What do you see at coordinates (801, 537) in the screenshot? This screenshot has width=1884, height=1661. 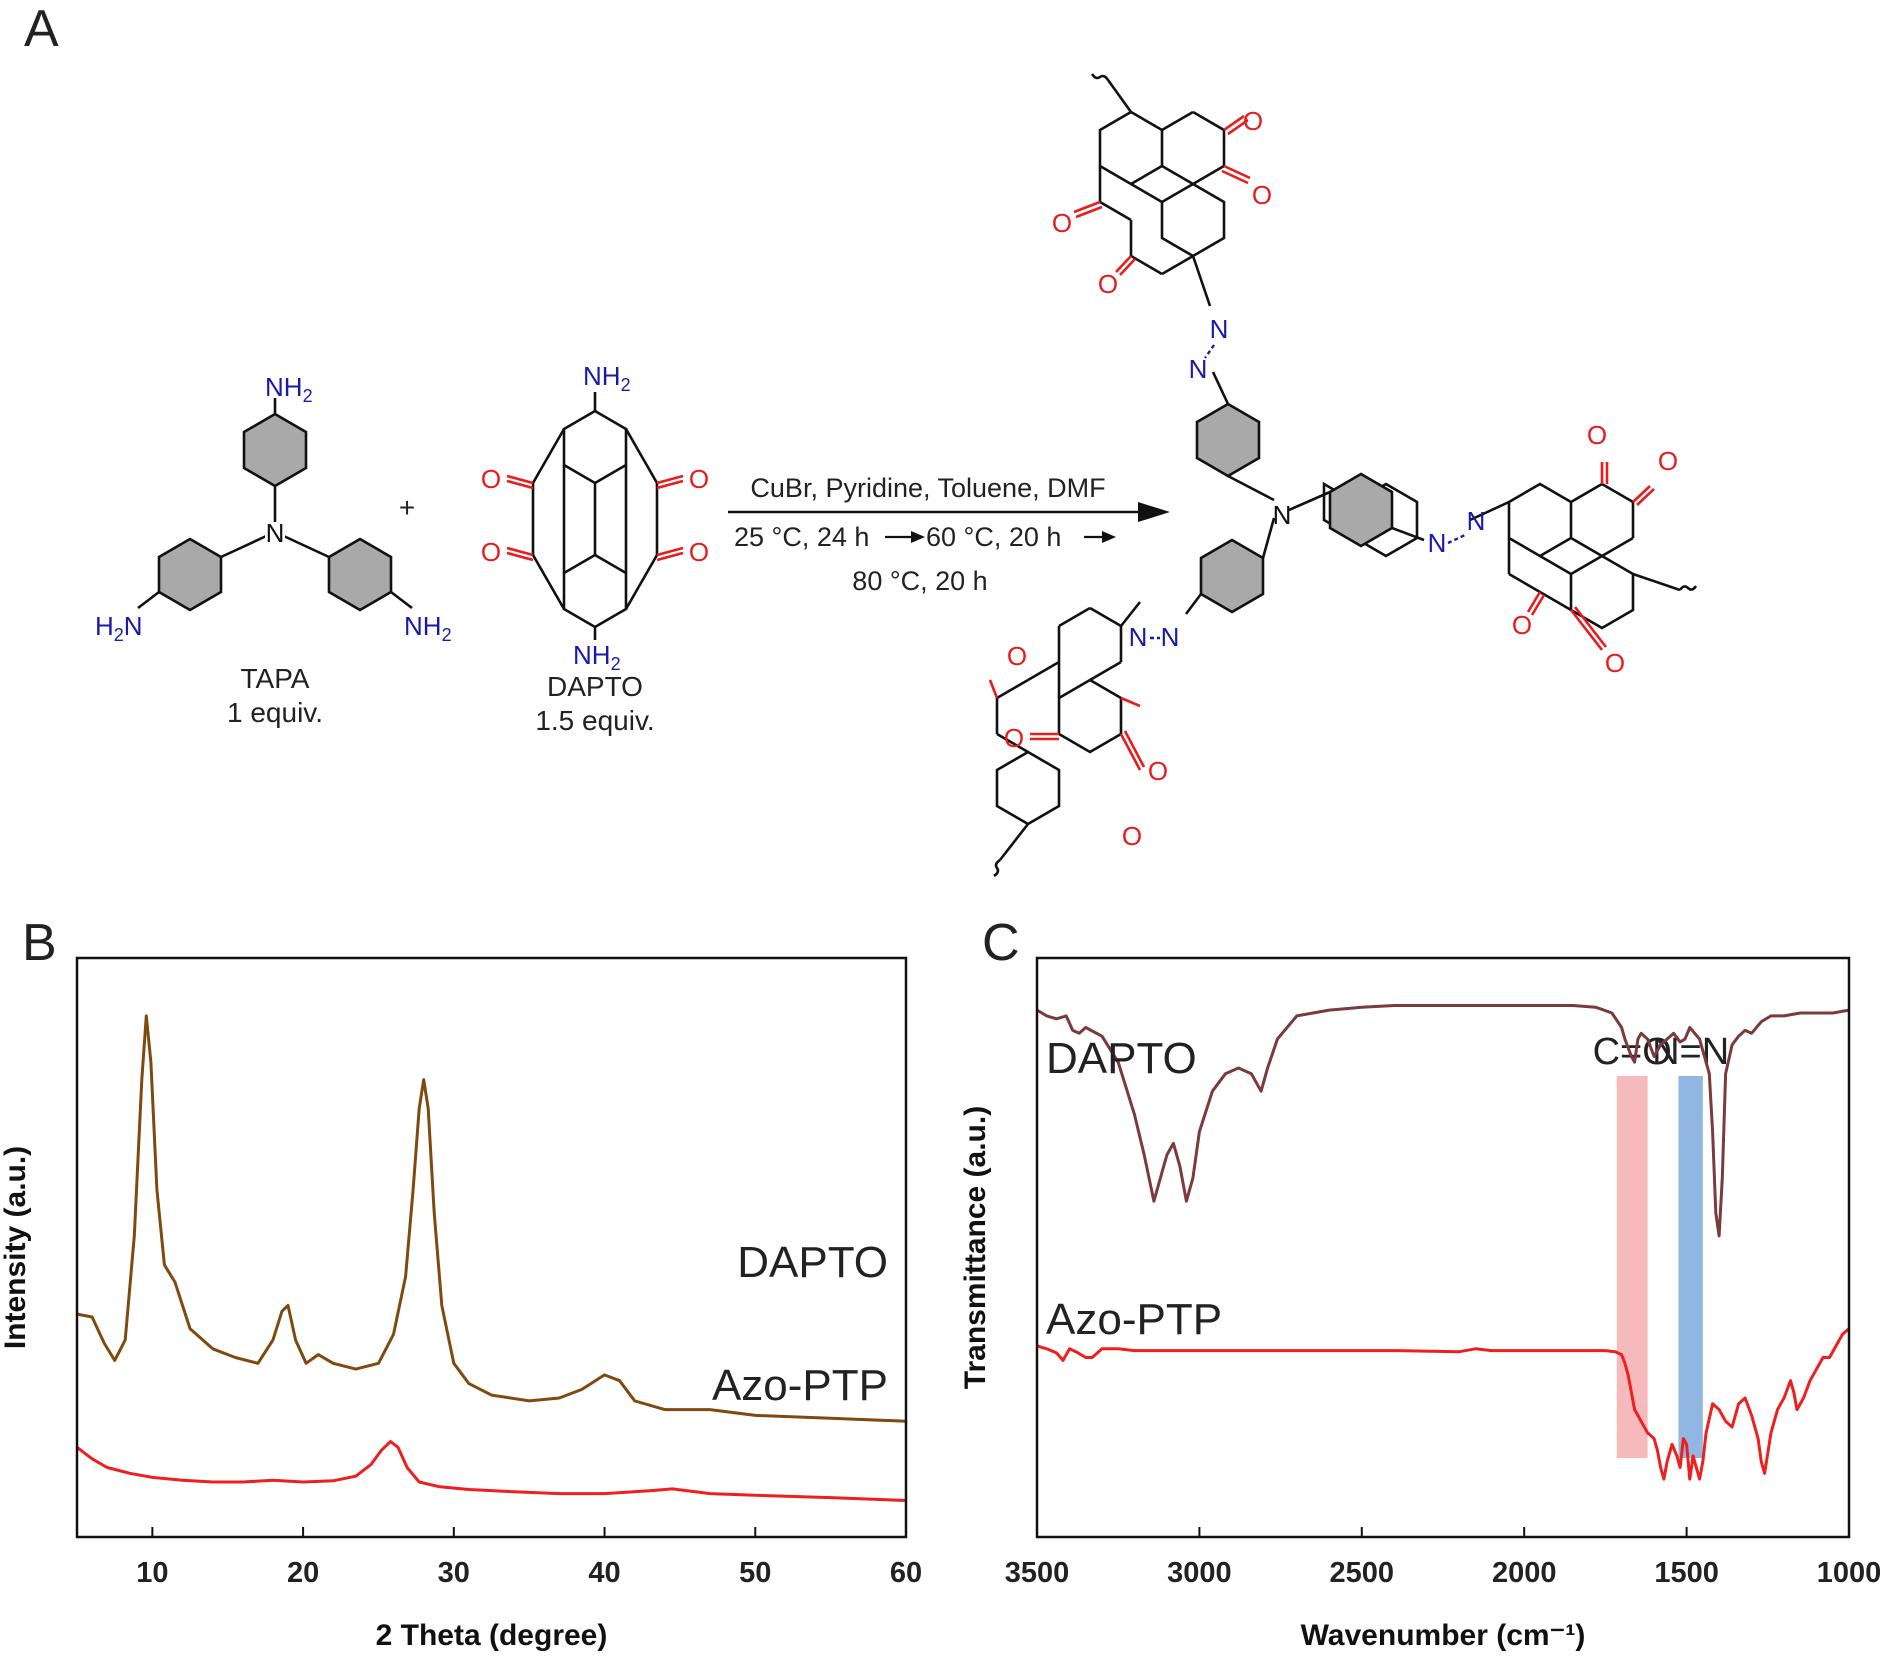 I see `condition-step1: 25 °C, 24 h` at bounding box center [801, 537].